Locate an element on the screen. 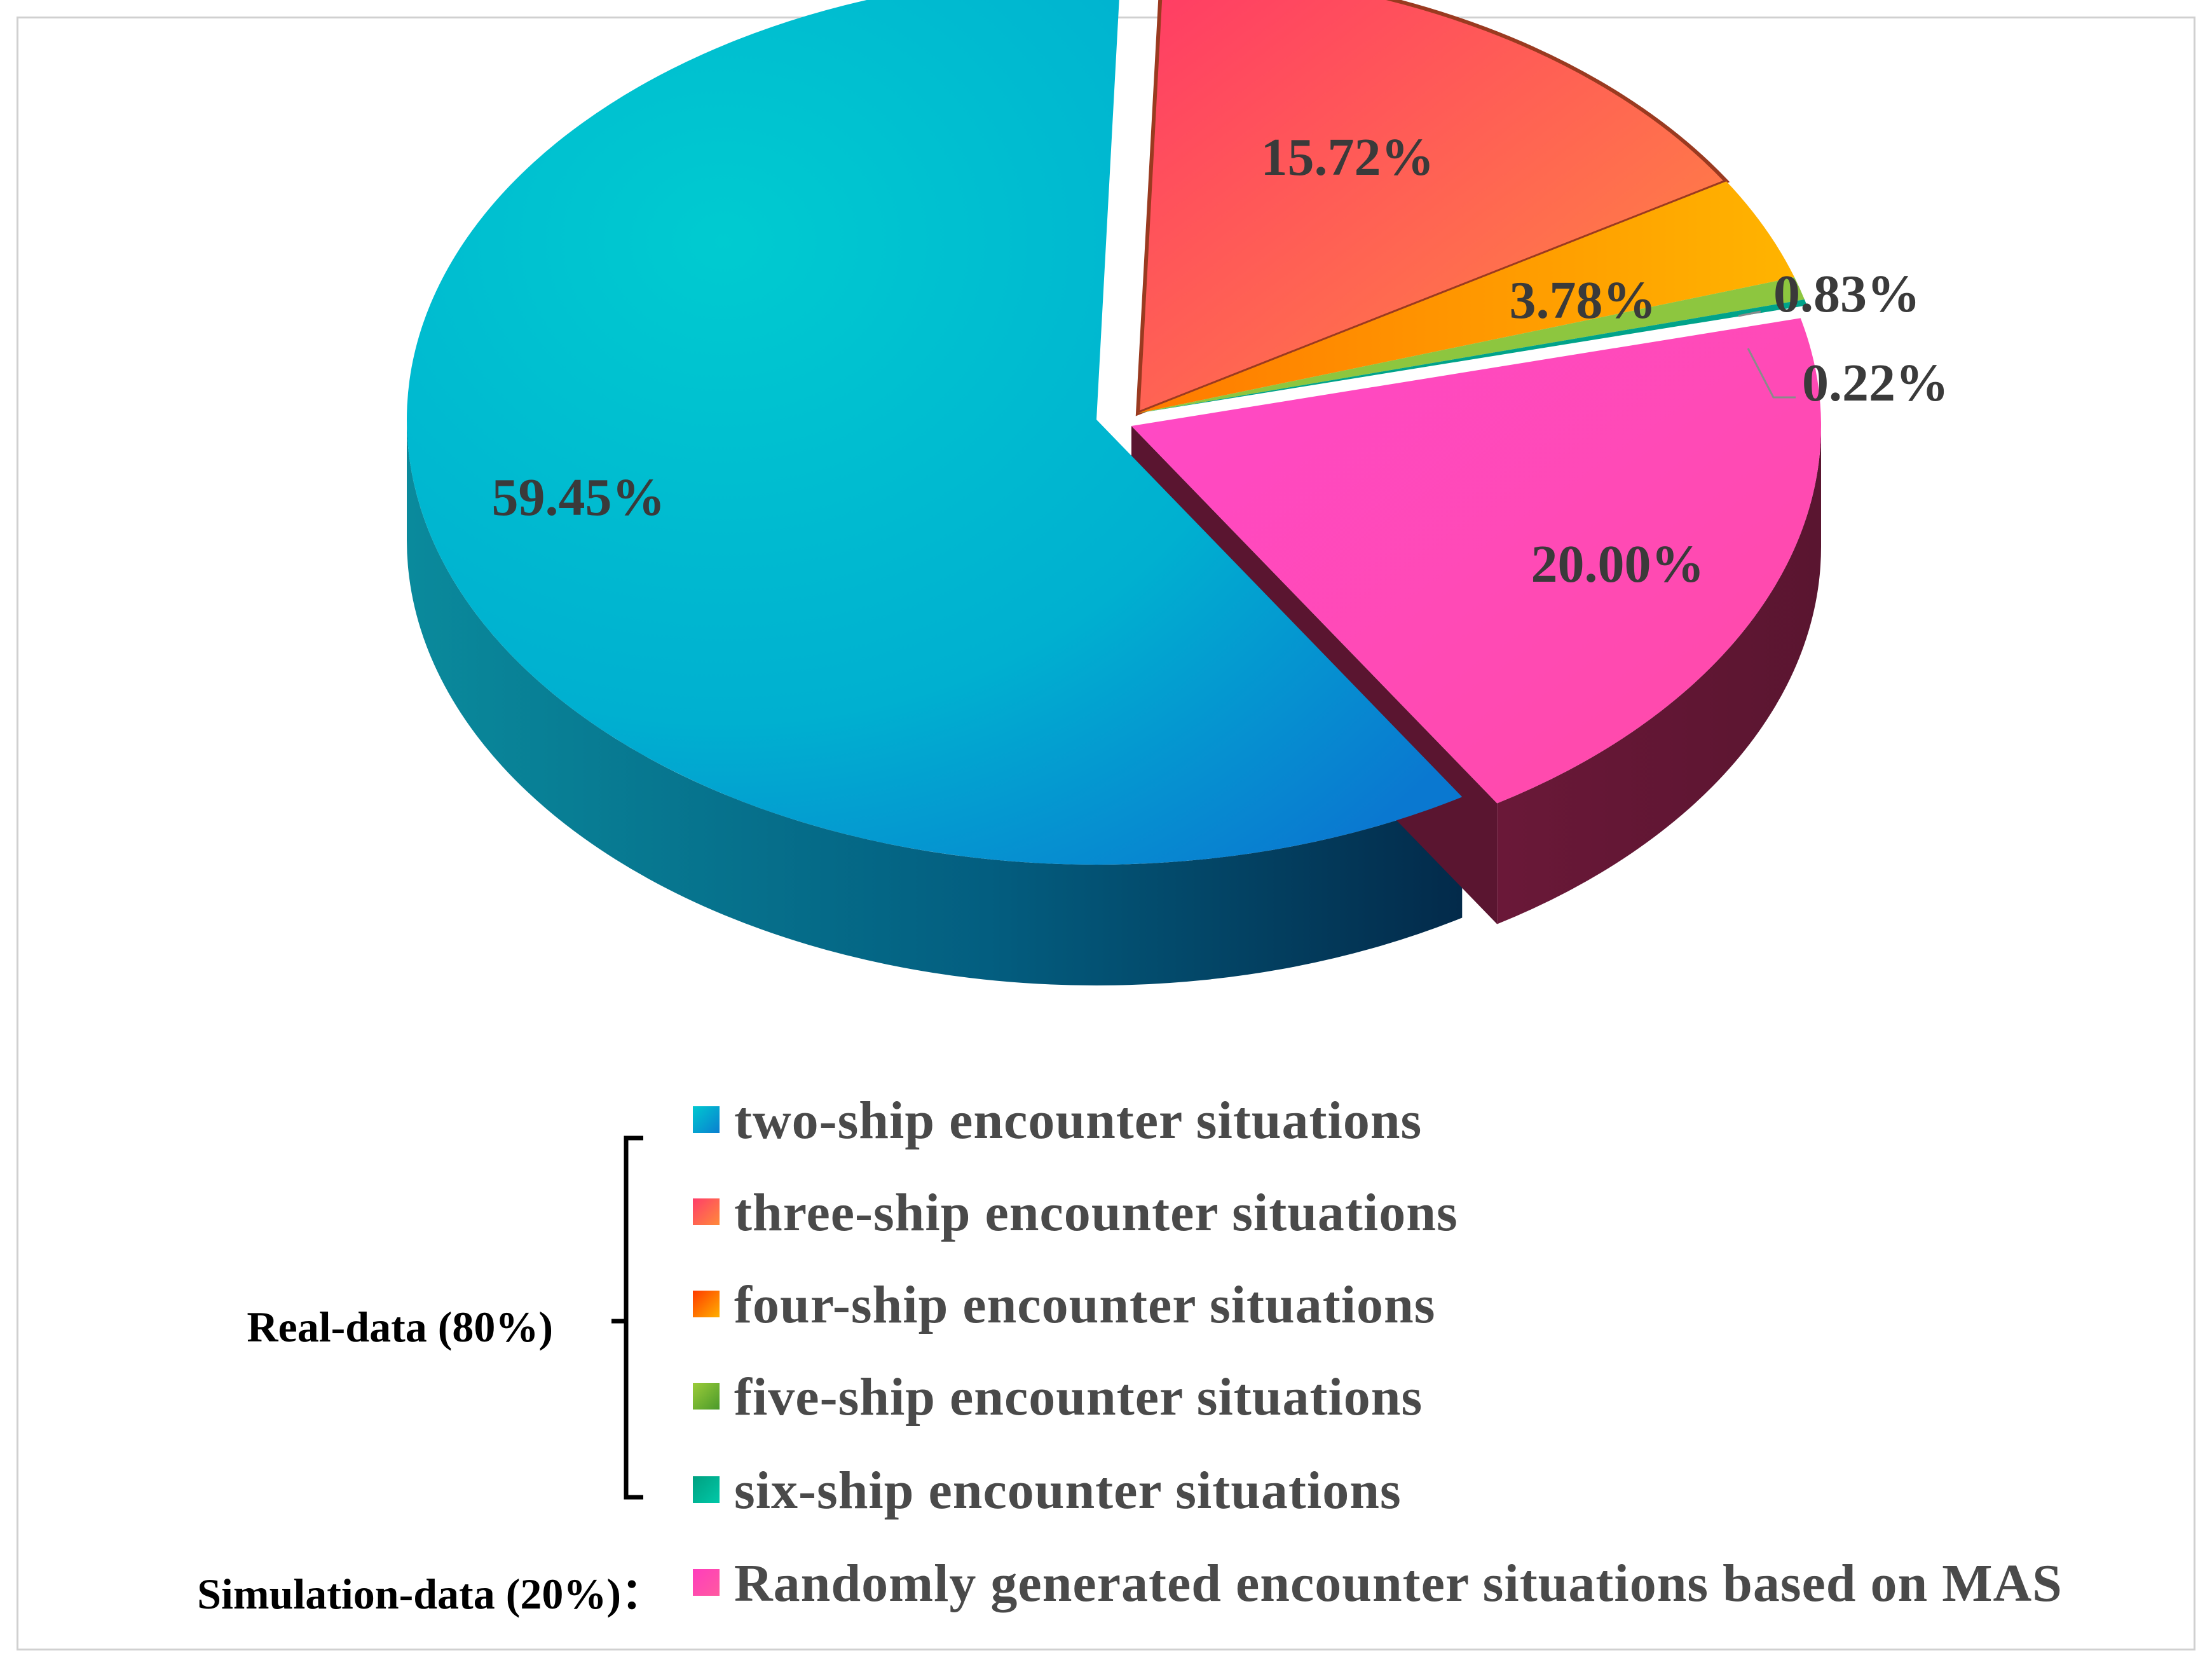 The image size is (2212, 1667). pie-slice-randomly is located at coordinates (1476, 561).